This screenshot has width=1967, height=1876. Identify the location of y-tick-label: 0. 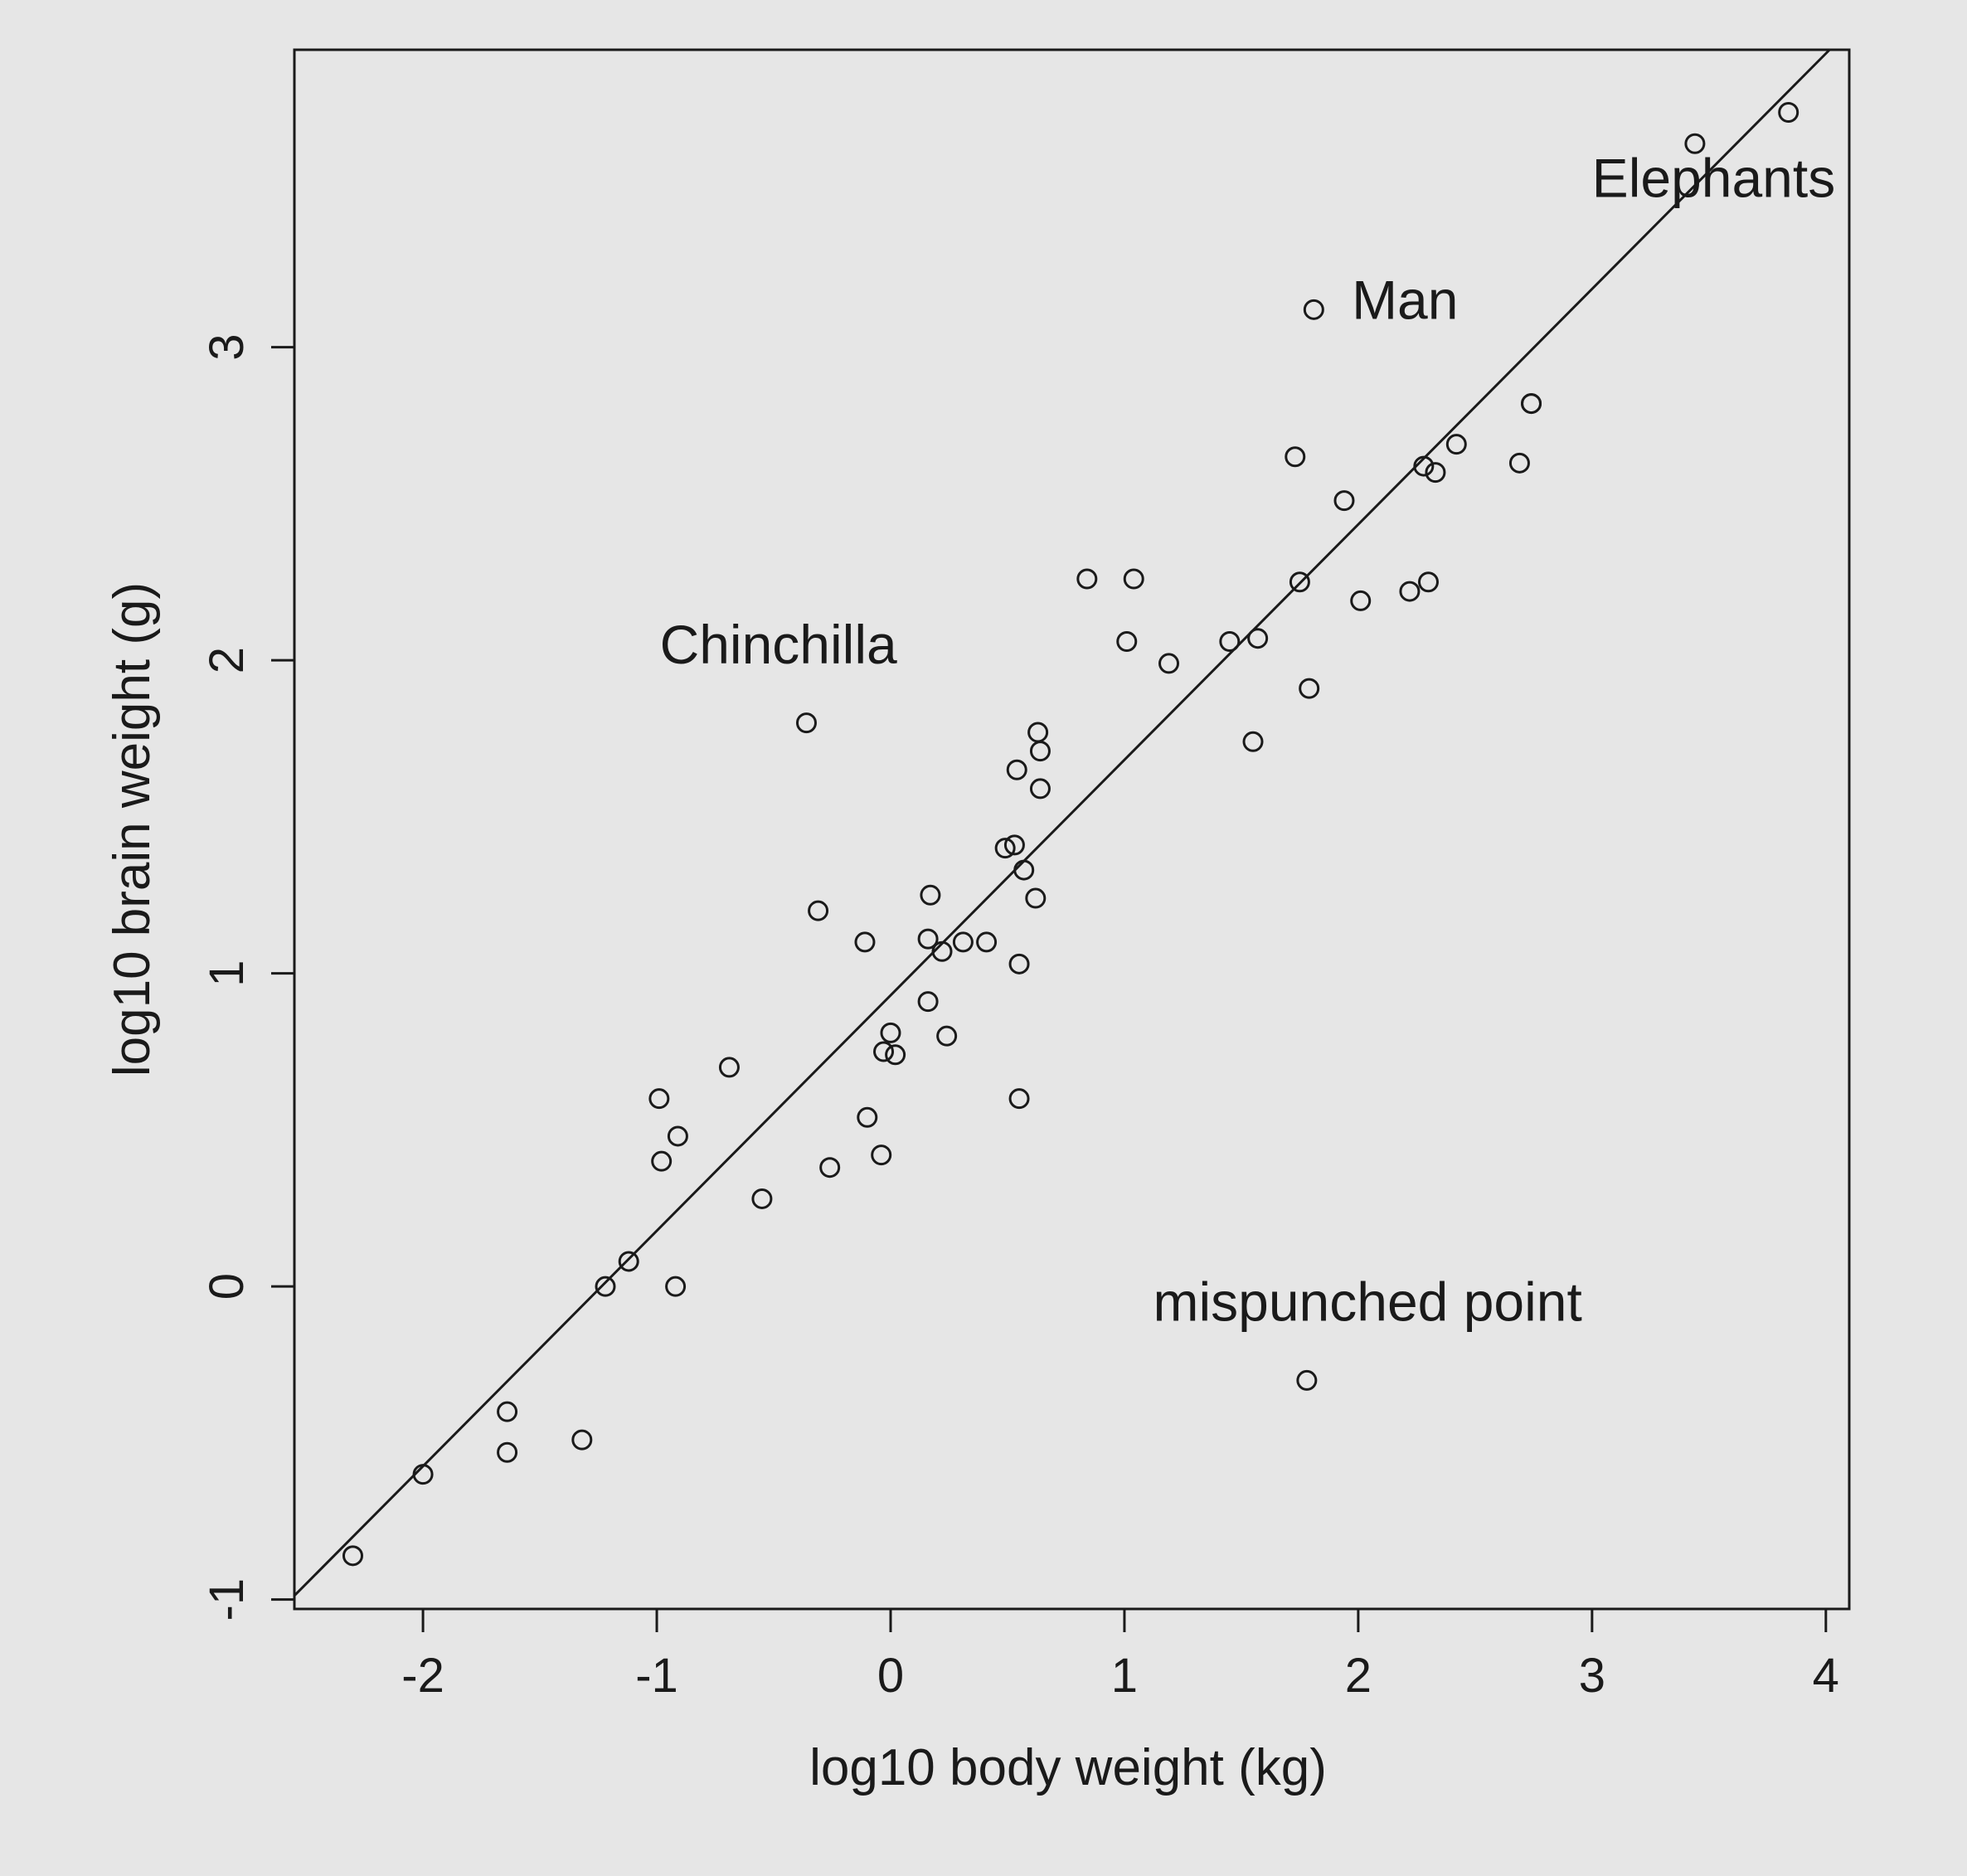
(227, 1286).